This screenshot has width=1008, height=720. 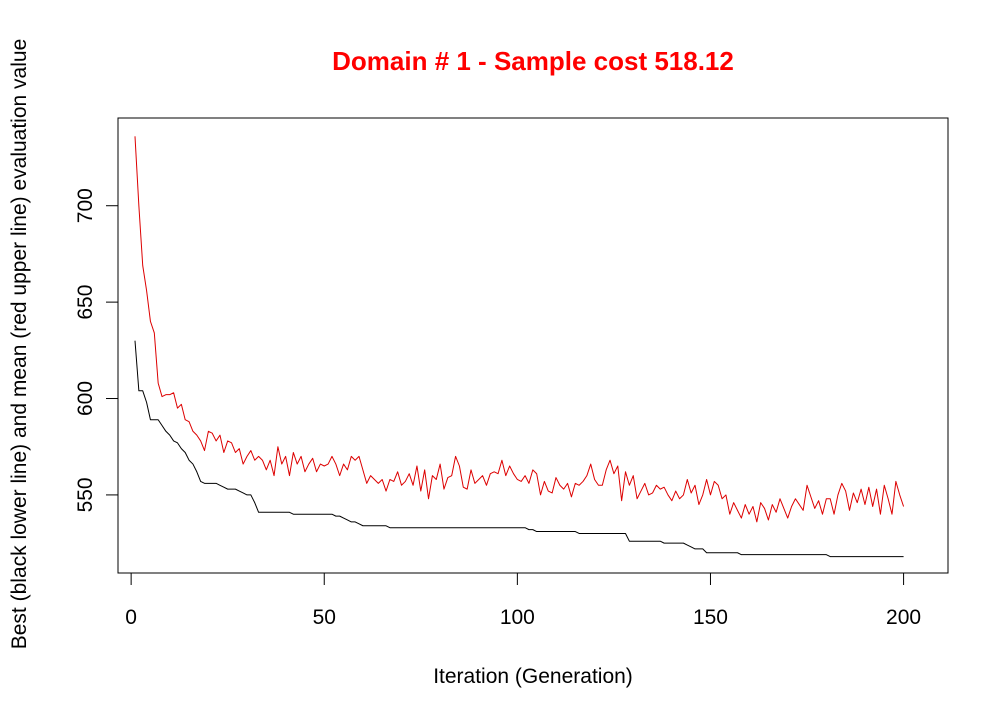 What do you see at coordinates (533, 61) in the screenshot?
I see `chart-title: Domain # 1 - Sample cost 518.12` at bounding box center [533, 61].